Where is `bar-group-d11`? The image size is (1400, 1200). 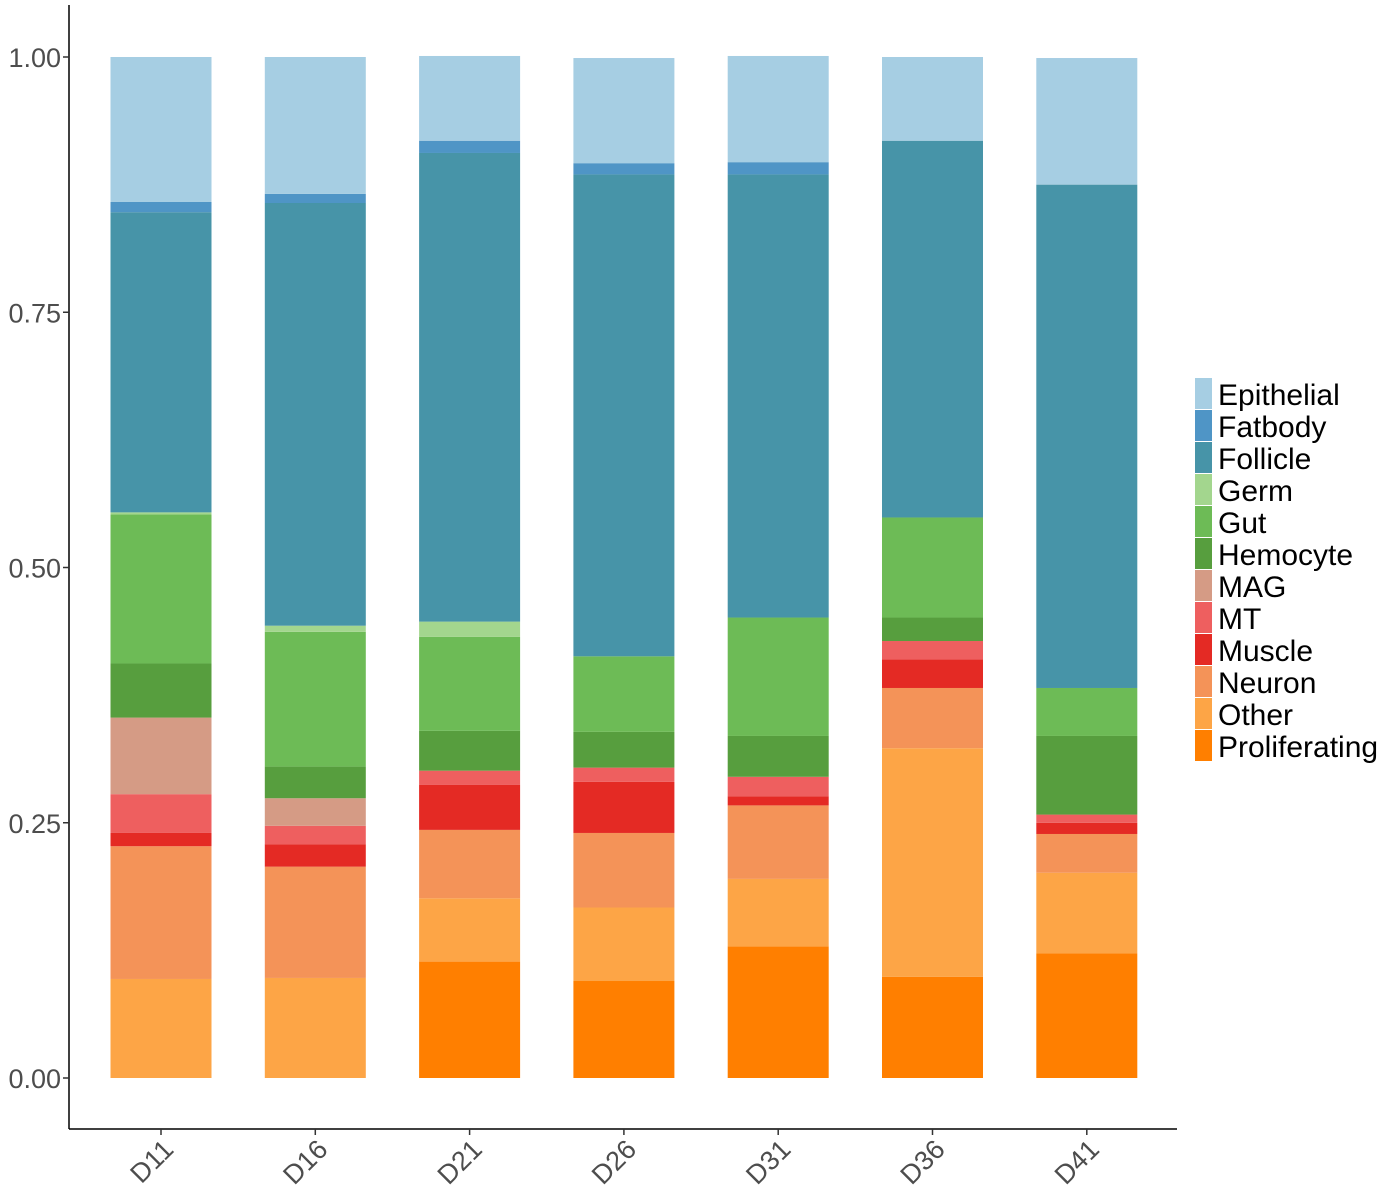 bar-group-d11 is located at coordinates (161, 567).